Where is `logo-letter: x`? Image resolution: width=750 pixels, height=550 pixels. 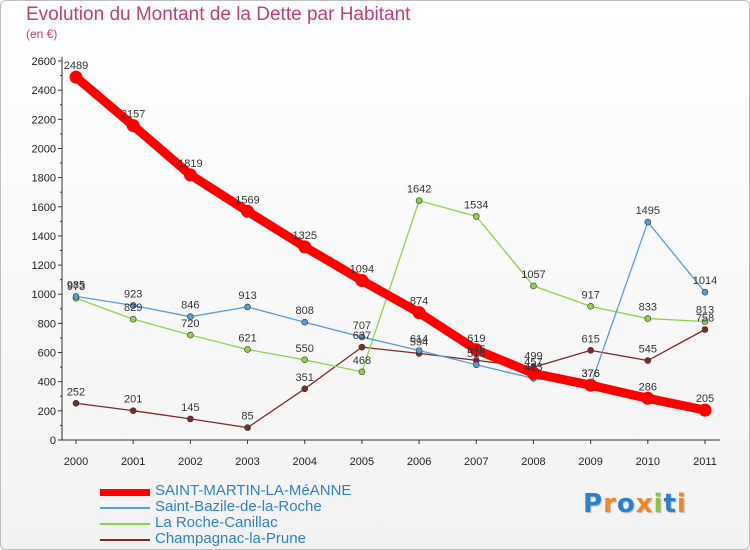 logo-letter: x is located at coordinates (644, 504).